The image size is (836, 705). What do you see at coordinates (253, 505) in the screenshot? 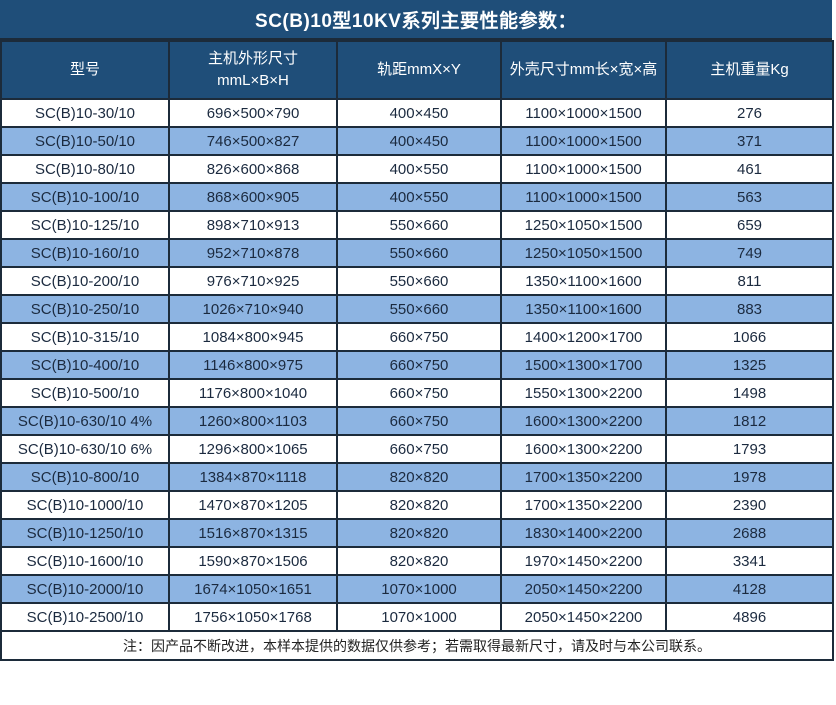
I see `table-cell: 1470×870×1205` at bounding box center [253, 505].